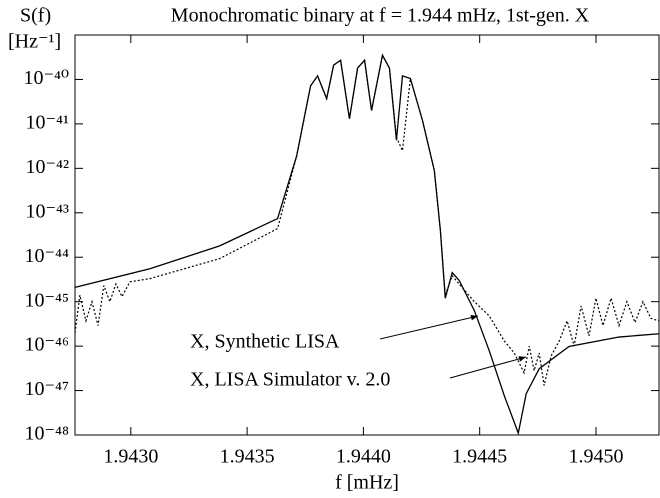  Describe the element at coordinates (46, 78) in the screenshot. I see `y-tick-label: 10⁻⁴⁰` at that location.